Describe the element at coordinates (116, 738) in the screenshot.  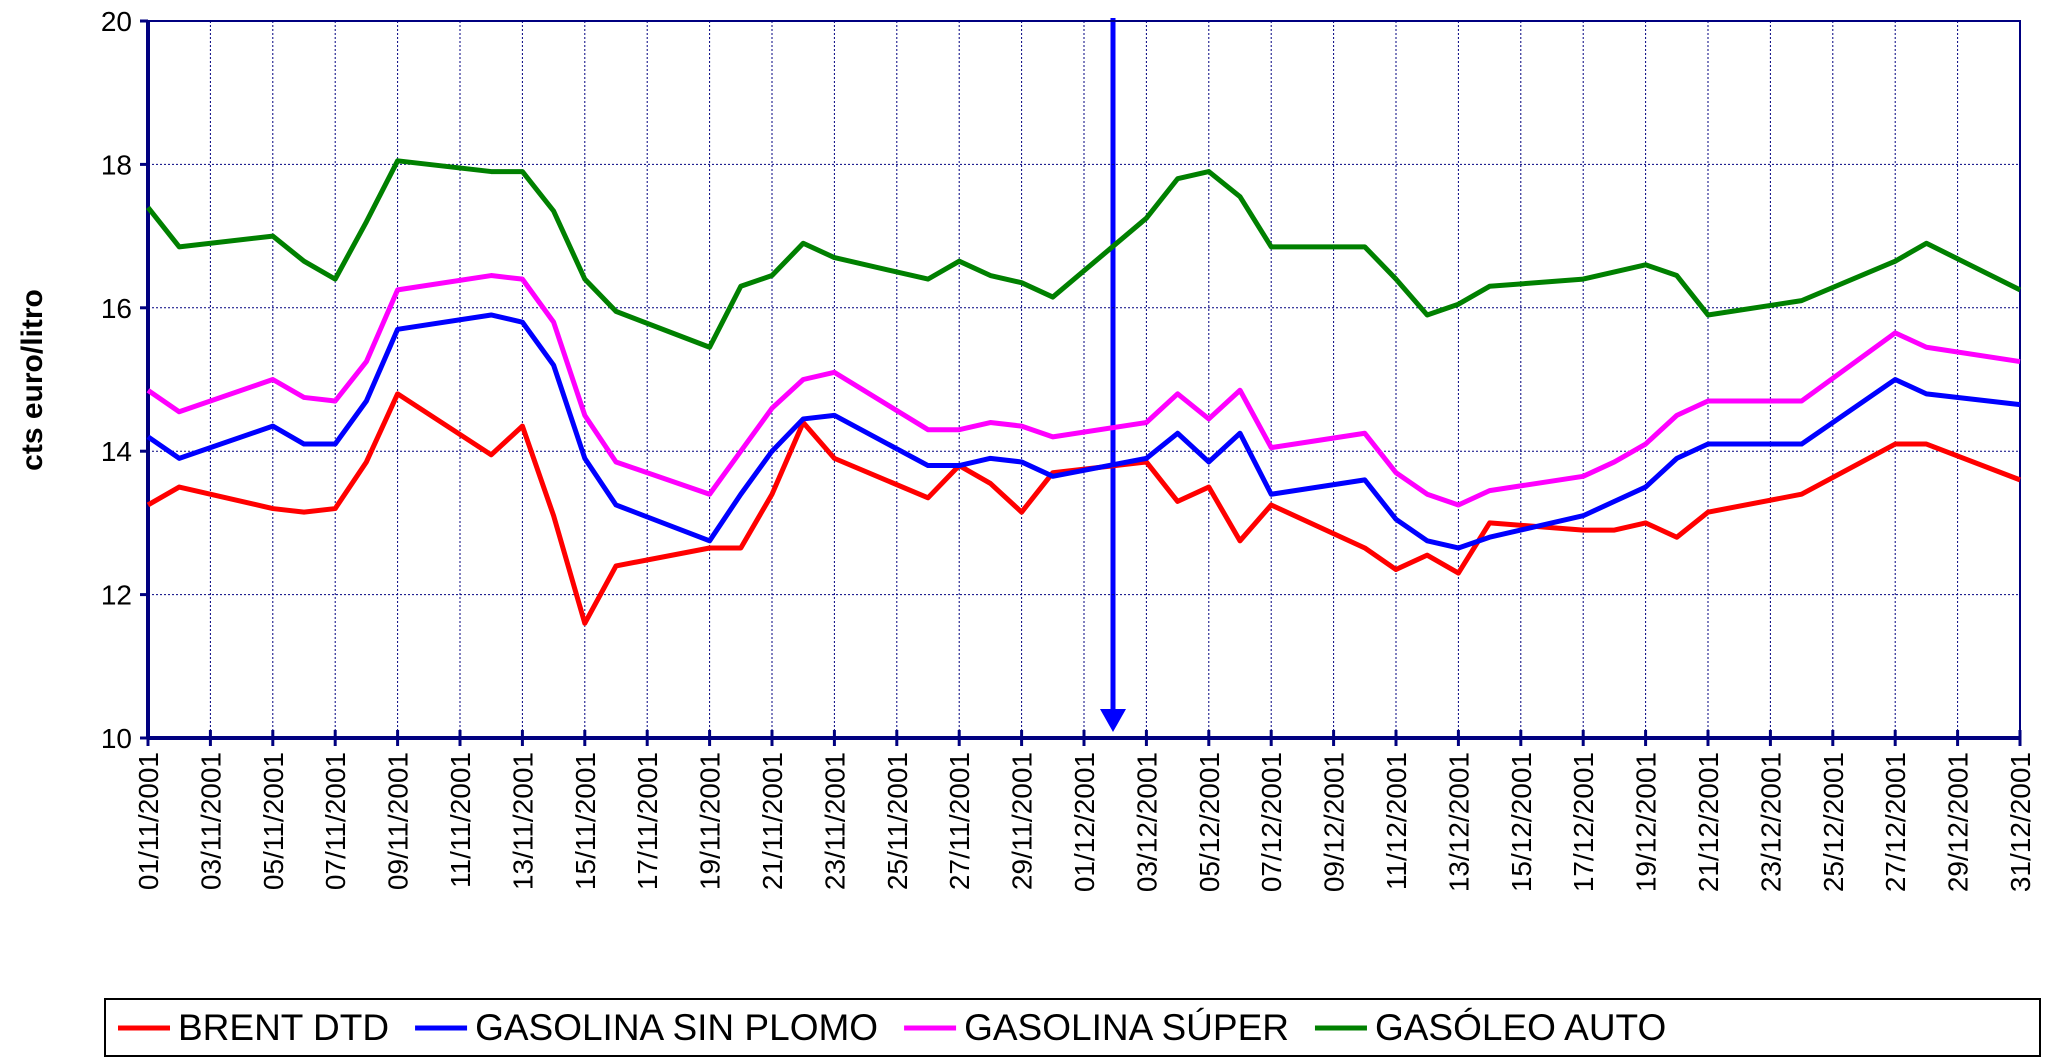
I see `y-tick-label: 10` at that location.